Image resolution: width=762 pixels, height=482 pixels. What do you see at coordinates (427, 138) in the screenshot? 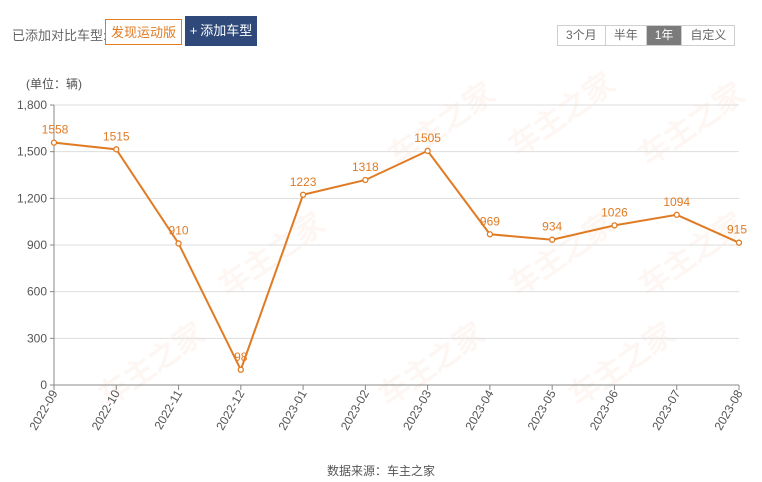
I see `data-label: 1505` at bounding box center [427, 138].